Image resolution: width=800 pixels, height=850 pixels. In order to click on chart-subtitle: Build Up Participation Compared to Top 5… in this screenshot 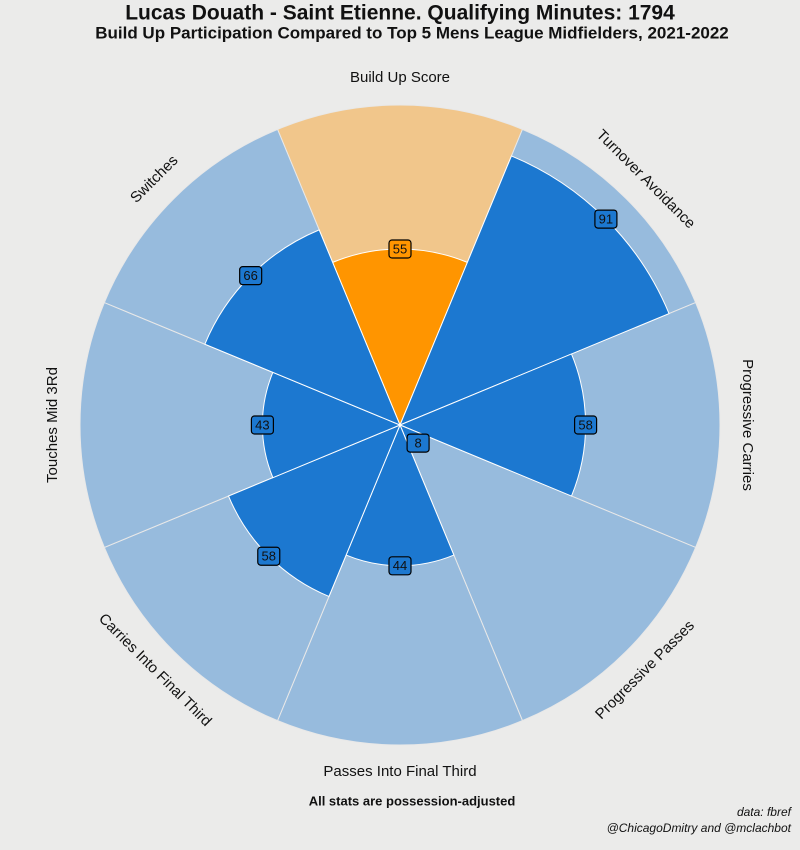, I will do `click(412, 32)`.